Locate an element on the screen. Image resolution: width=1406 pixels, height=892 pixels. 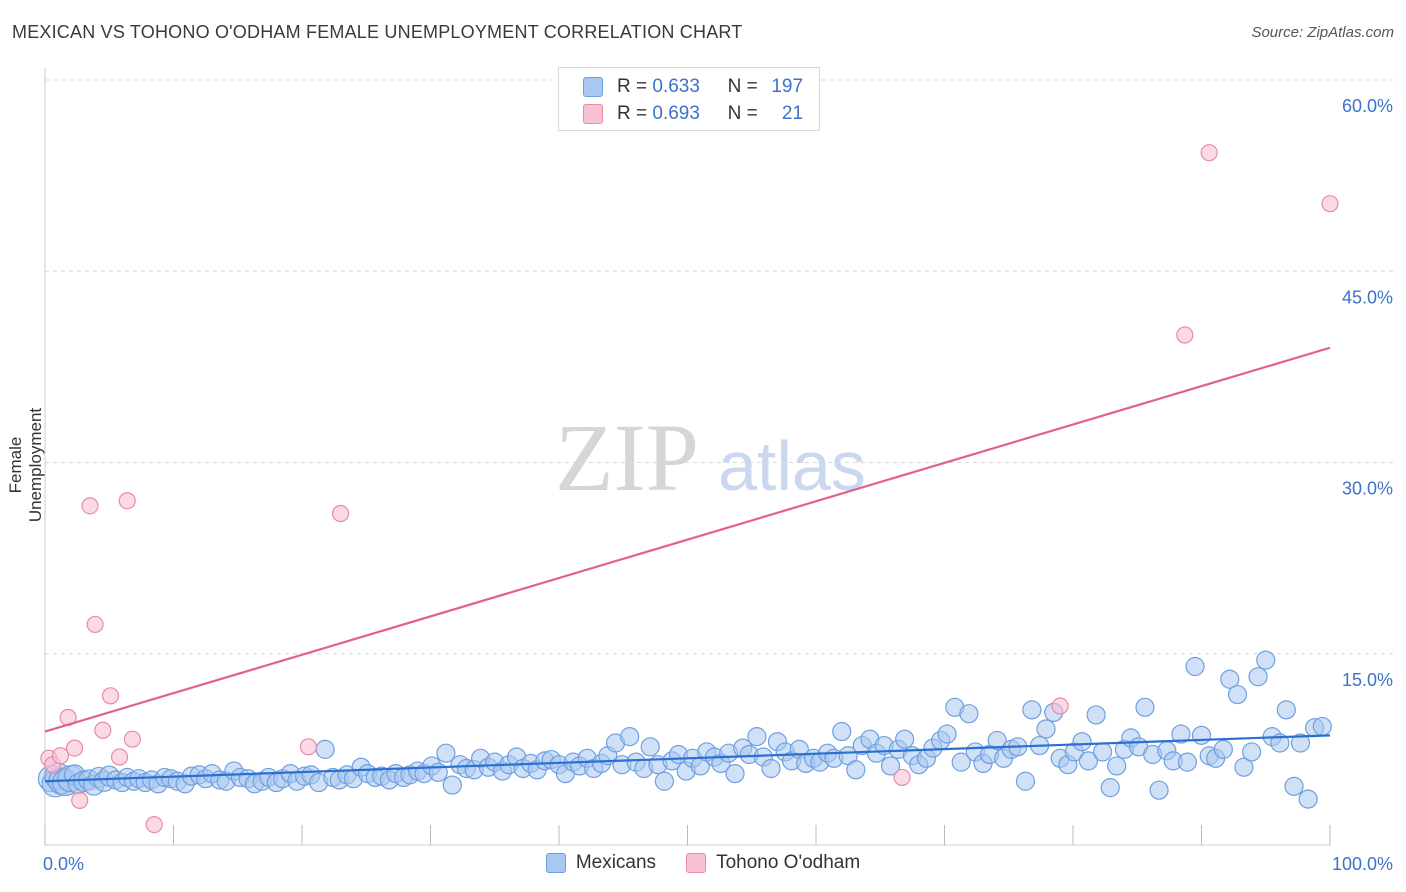
n-value: 21 is located at coordinates (792, 113).